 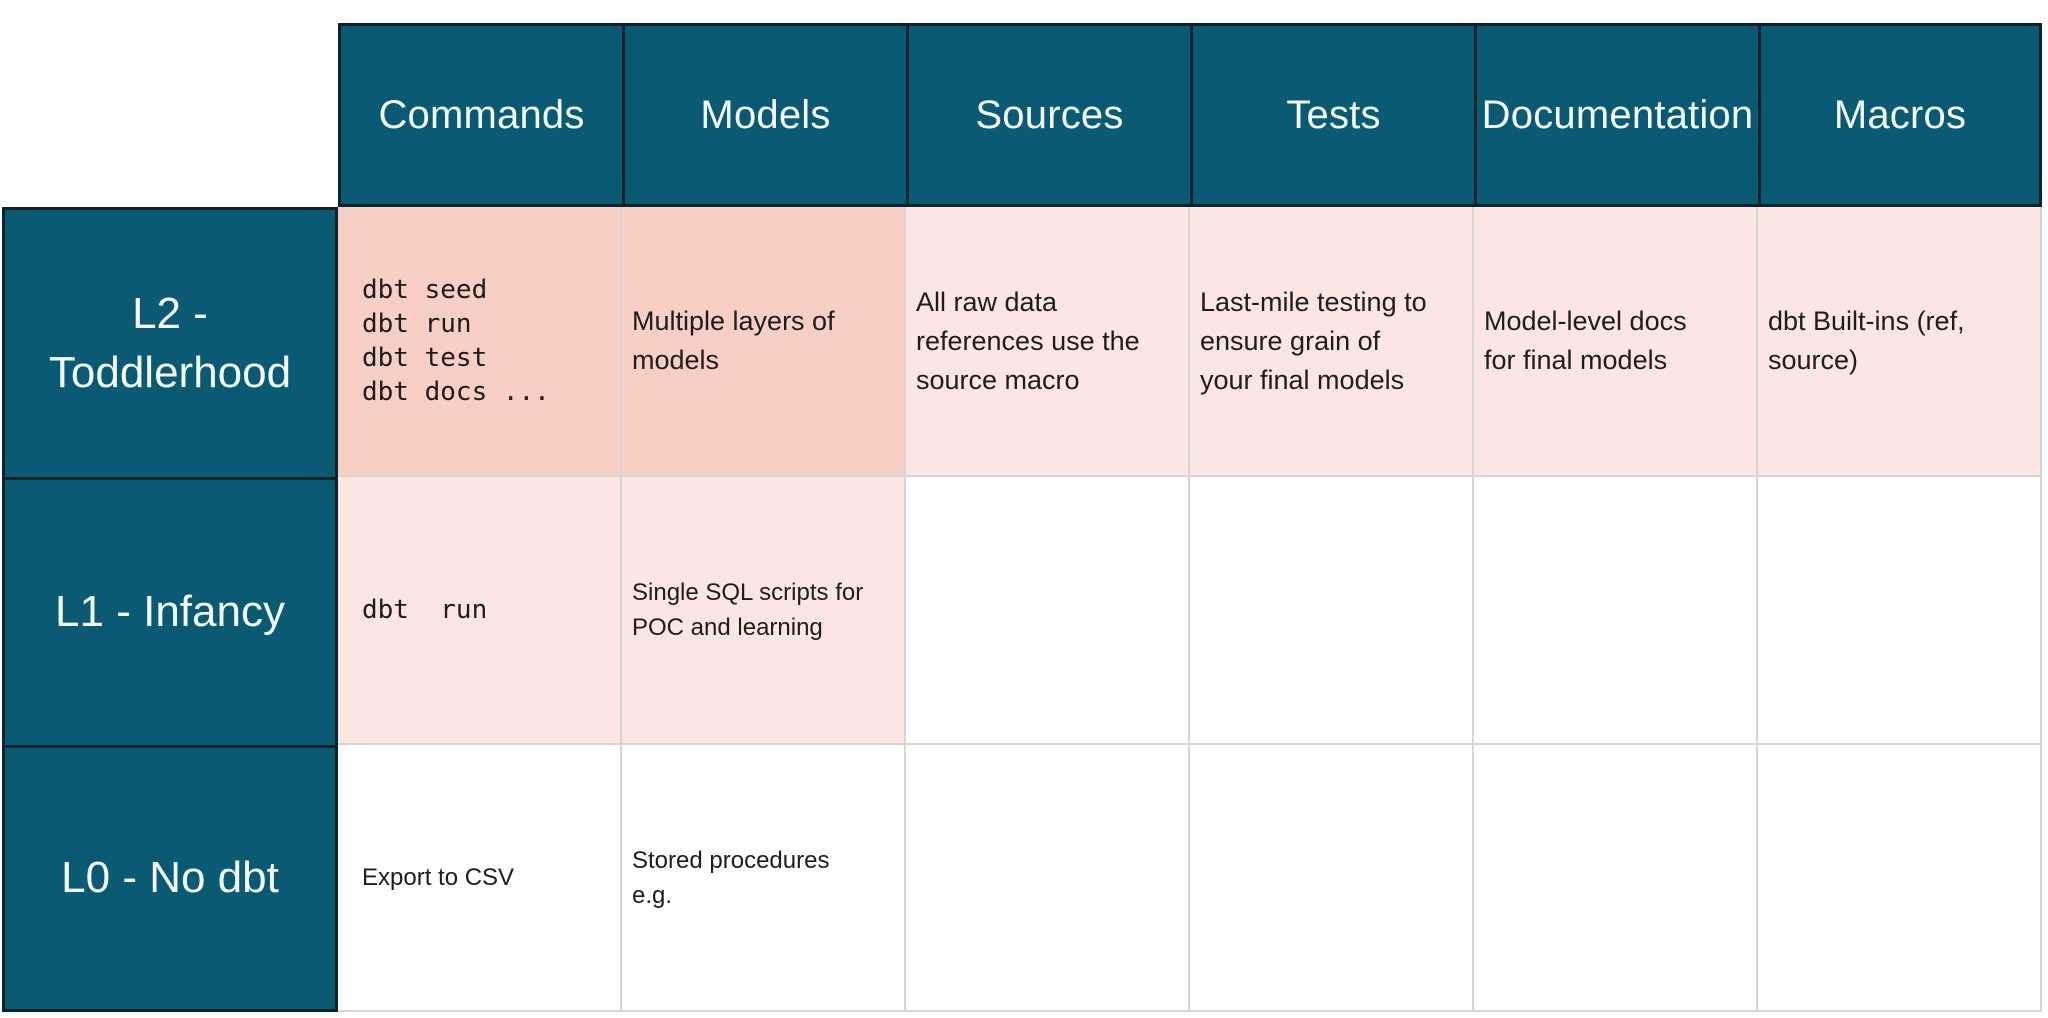 What do you see at coordinates (170, 611) in the screenshot?
I see `row-header-l1: L1 - Infancy` at bounding box center [170, 611].